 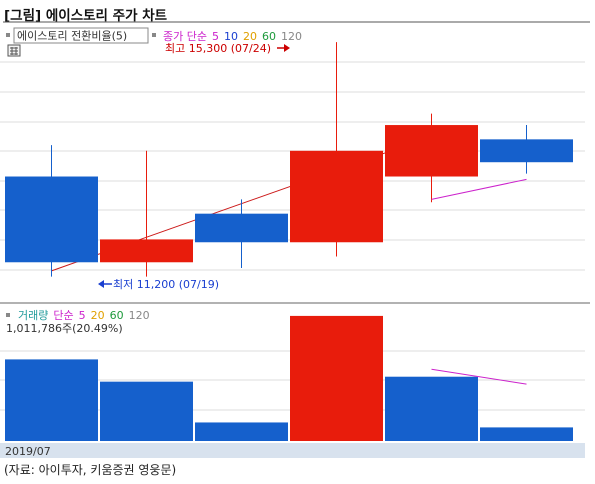 I want to click on source-note: (자료: 아이투자, 키움증권 영웅문), so click(x=90, y=470).